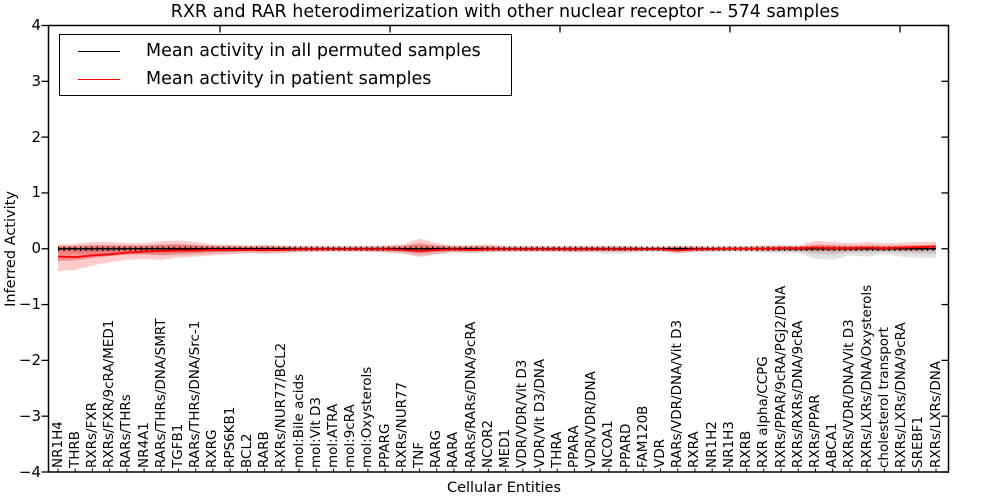 The height and width of the screenshot is (500, 1000). What do you see at coordinates (436, 449) in the screenshot?
I see `x-tick-label: RARG` at bounding box center [436, 449].